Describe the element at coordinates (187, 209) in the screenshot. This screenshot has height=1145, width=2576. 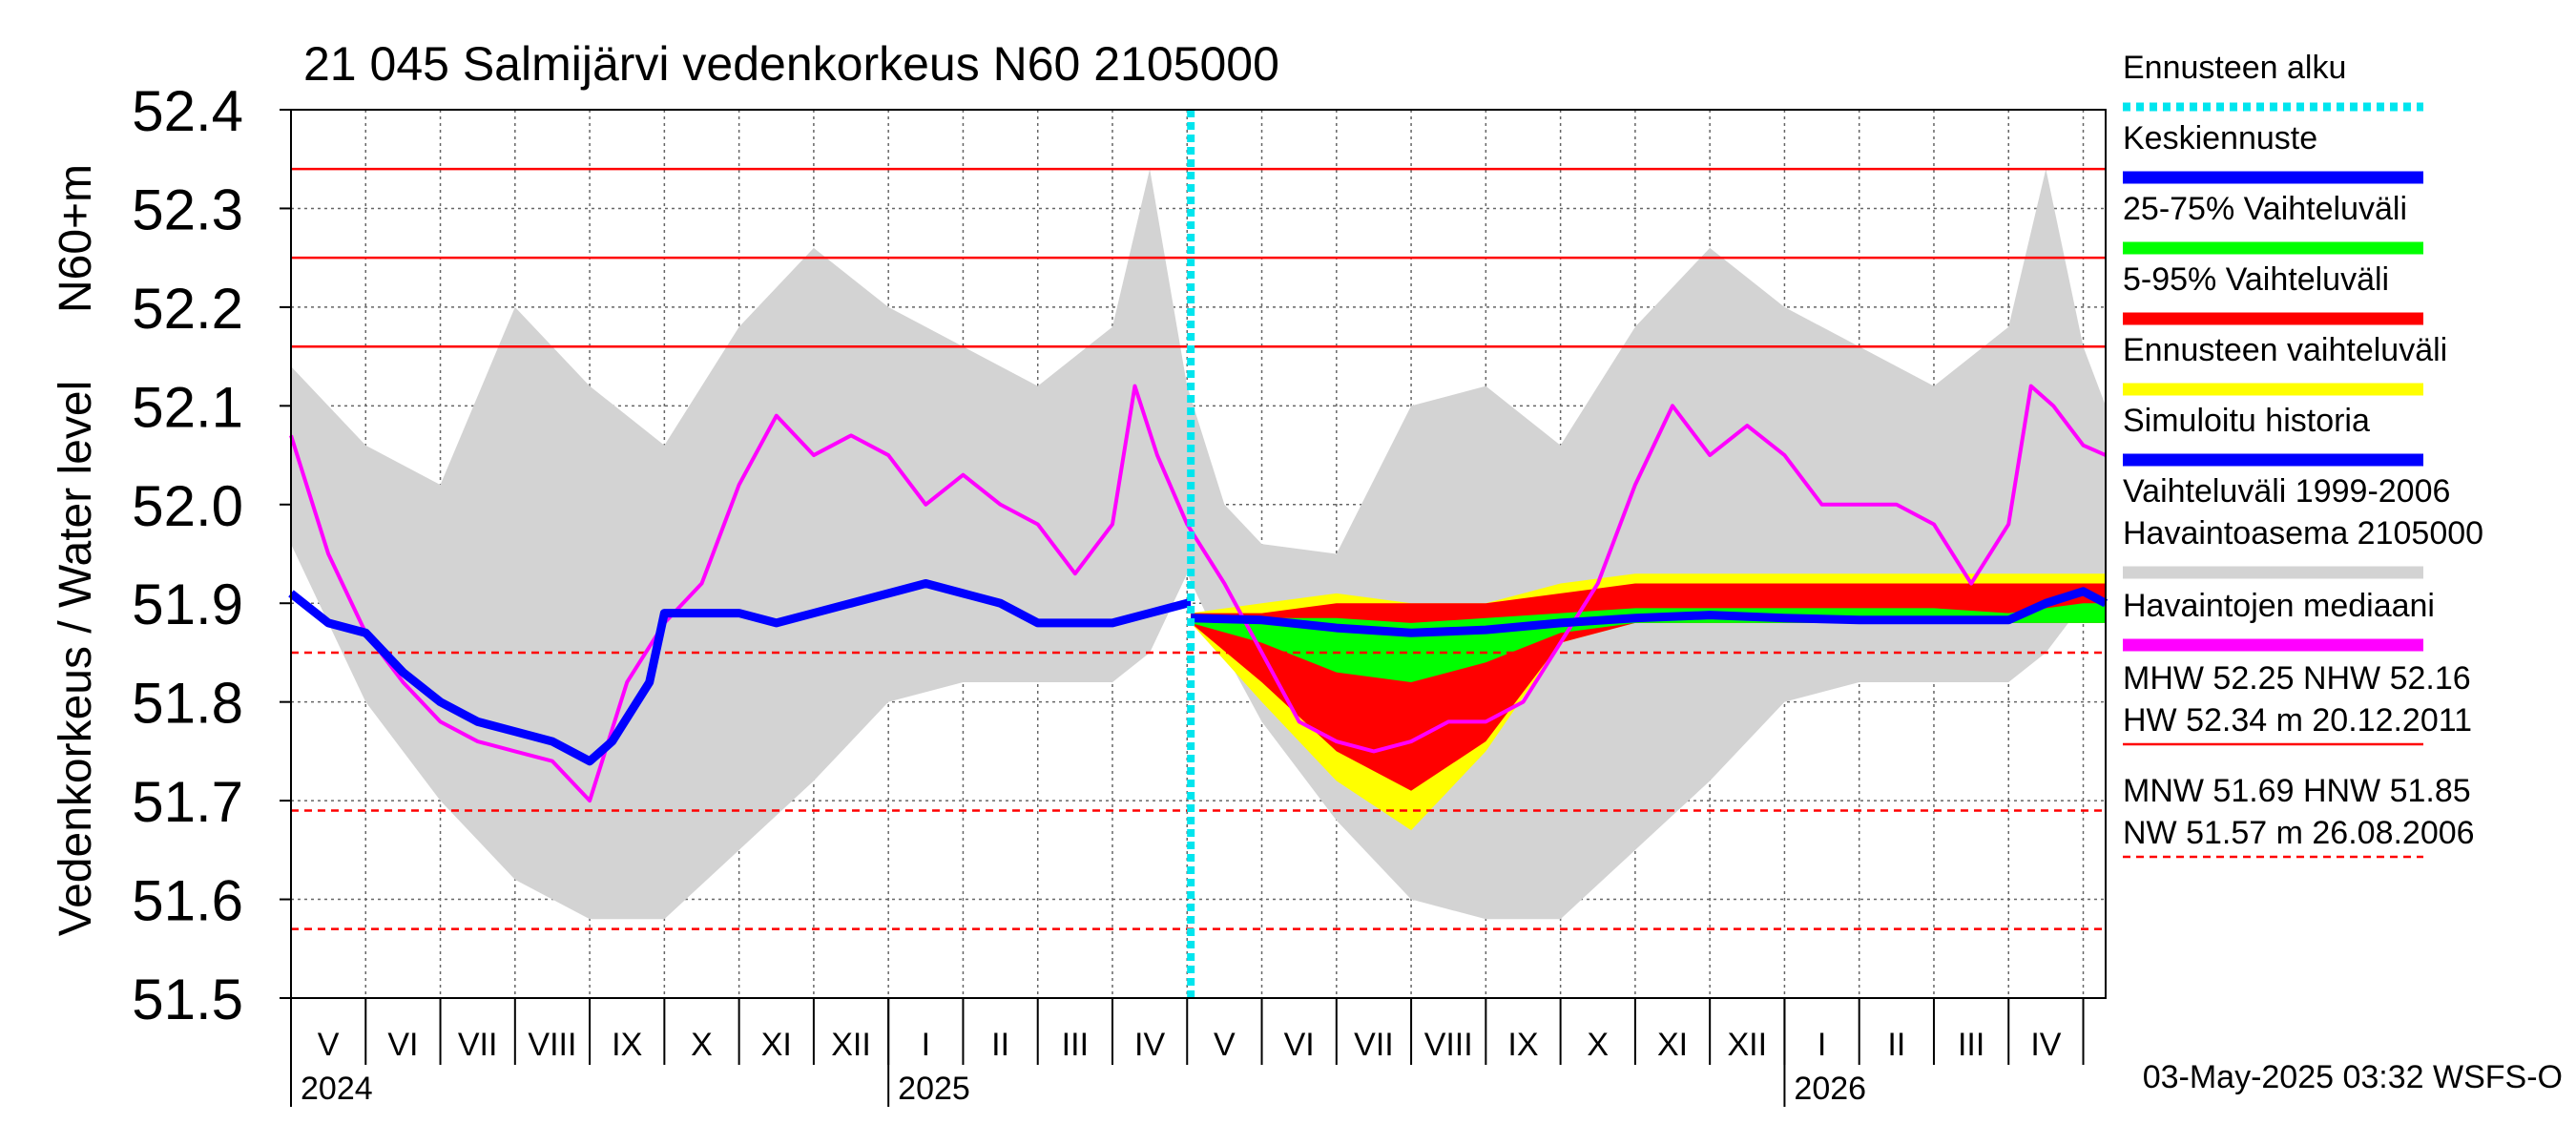
I see `y-tick-label: 52.3` at that location.